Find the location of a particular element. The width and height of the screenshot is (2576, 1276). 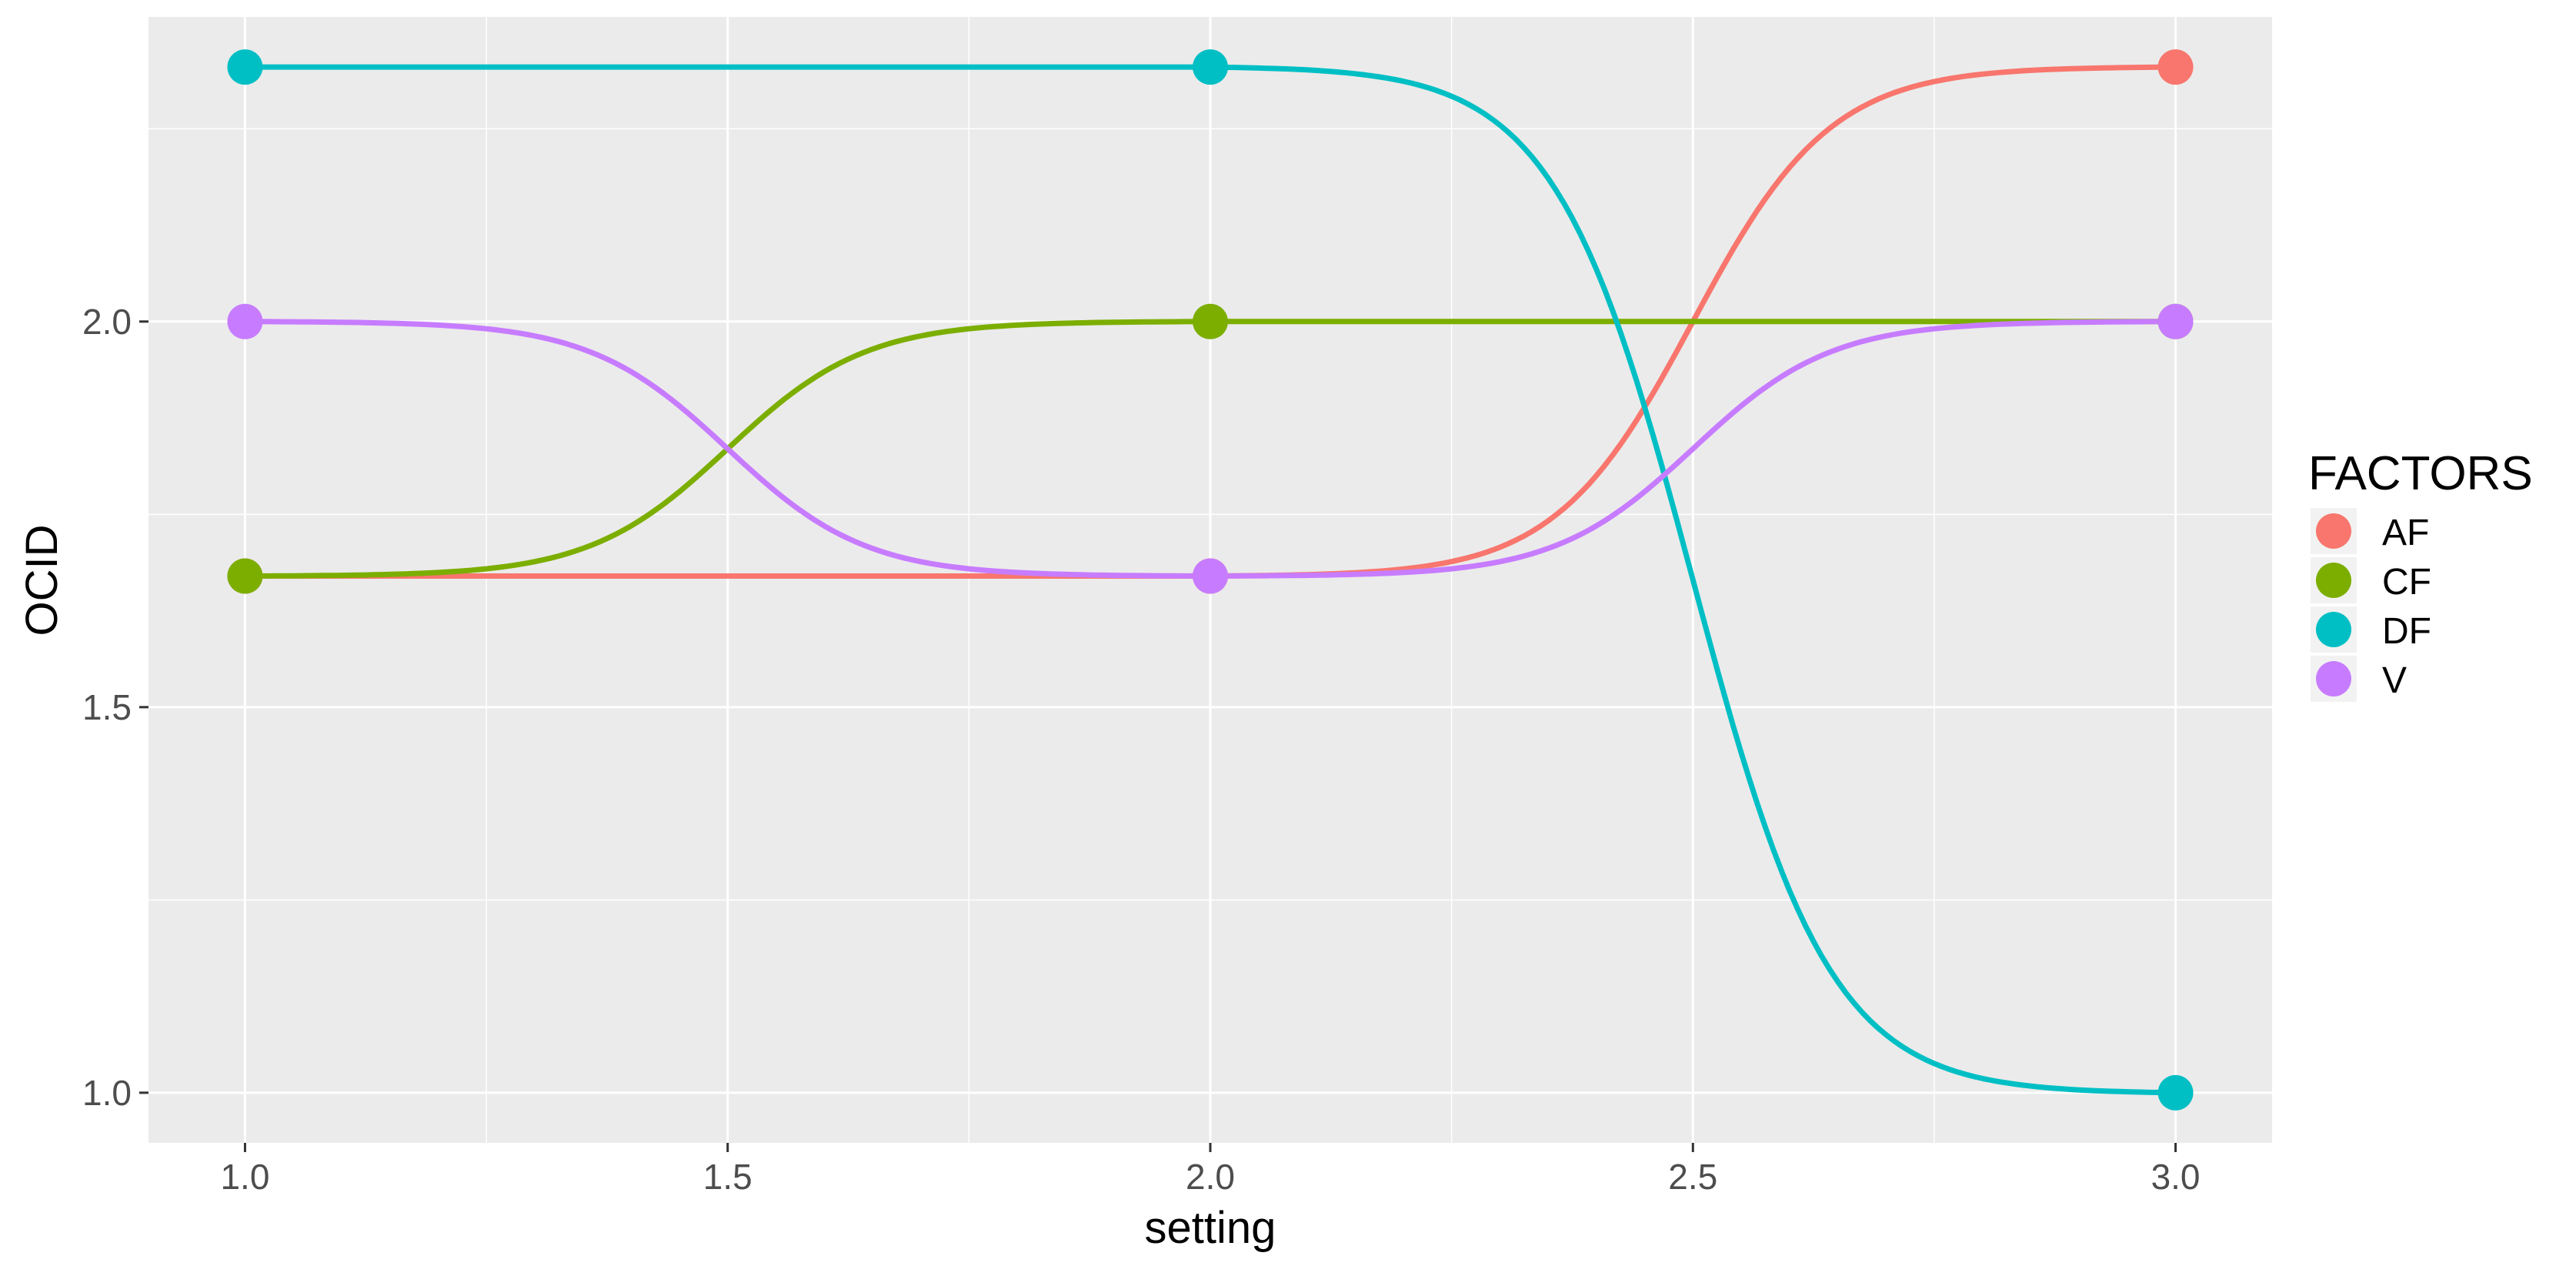

legend-item-cf: CF is located at coordinates (2371, 580).